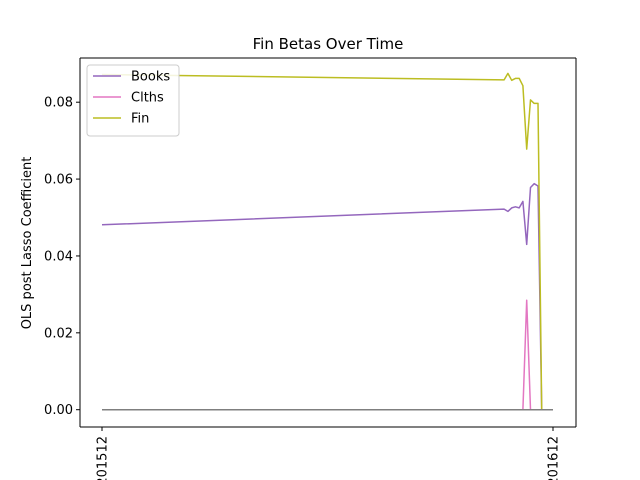 The image size is (640, 480). I want to click on y-tick-label: 0.02, so click(58, 333).